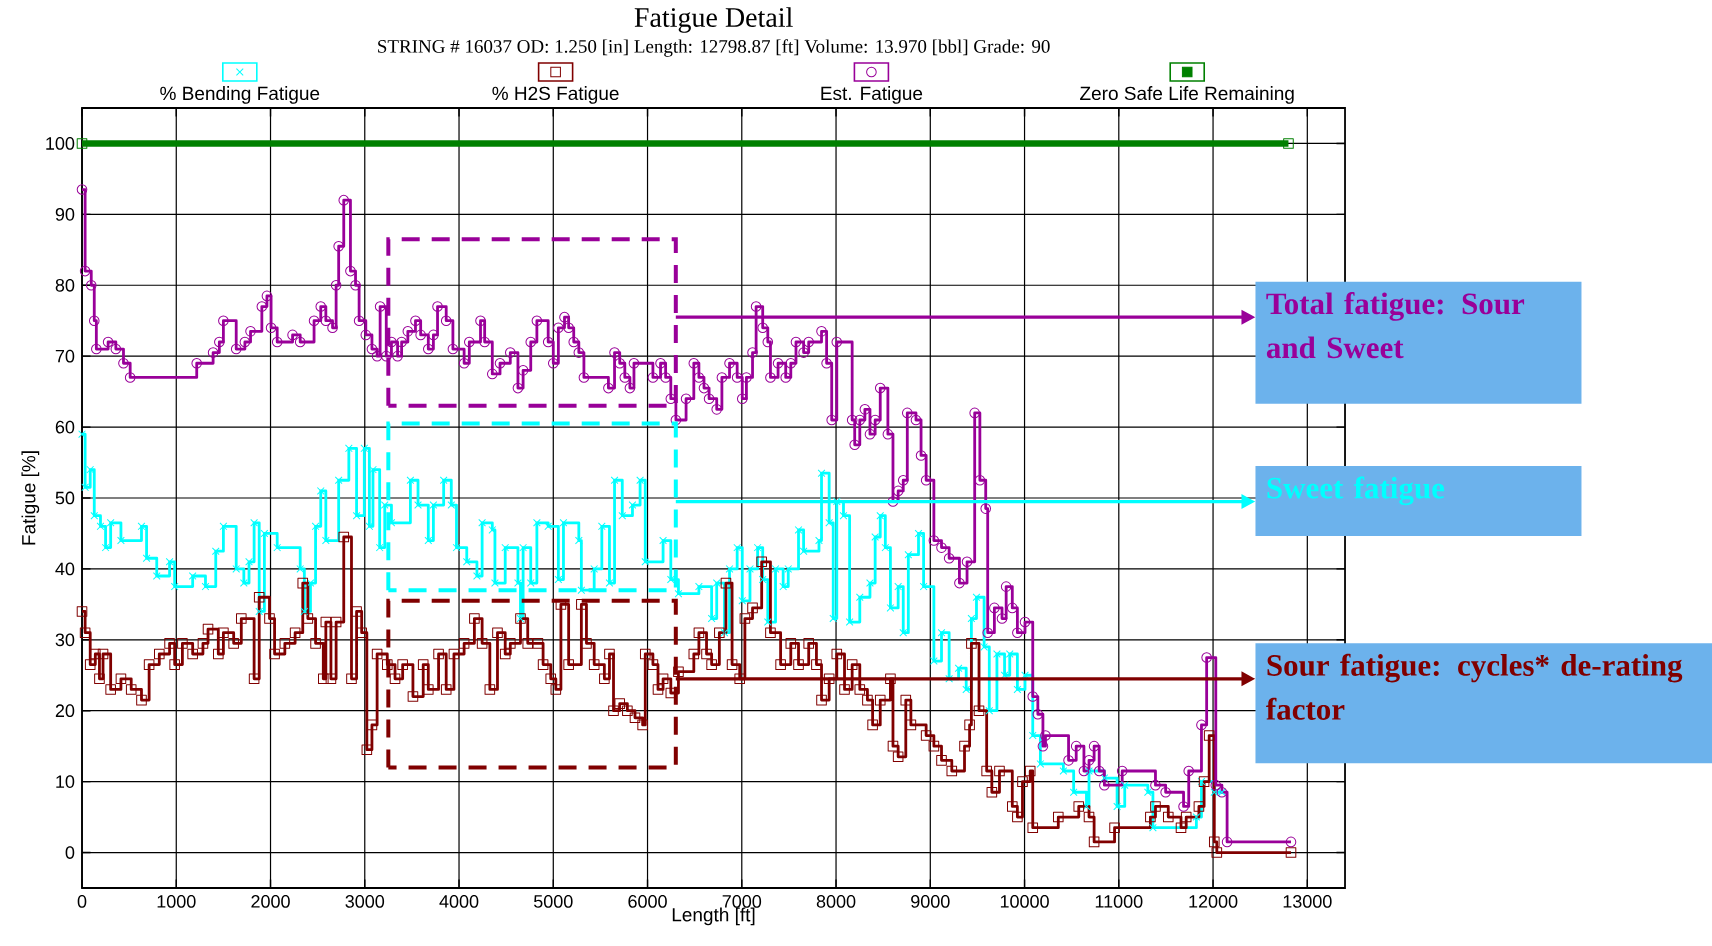  Describe the element at coordinates (65, 711) in the screenshot. I see `y-tick-label: 20` at that location.